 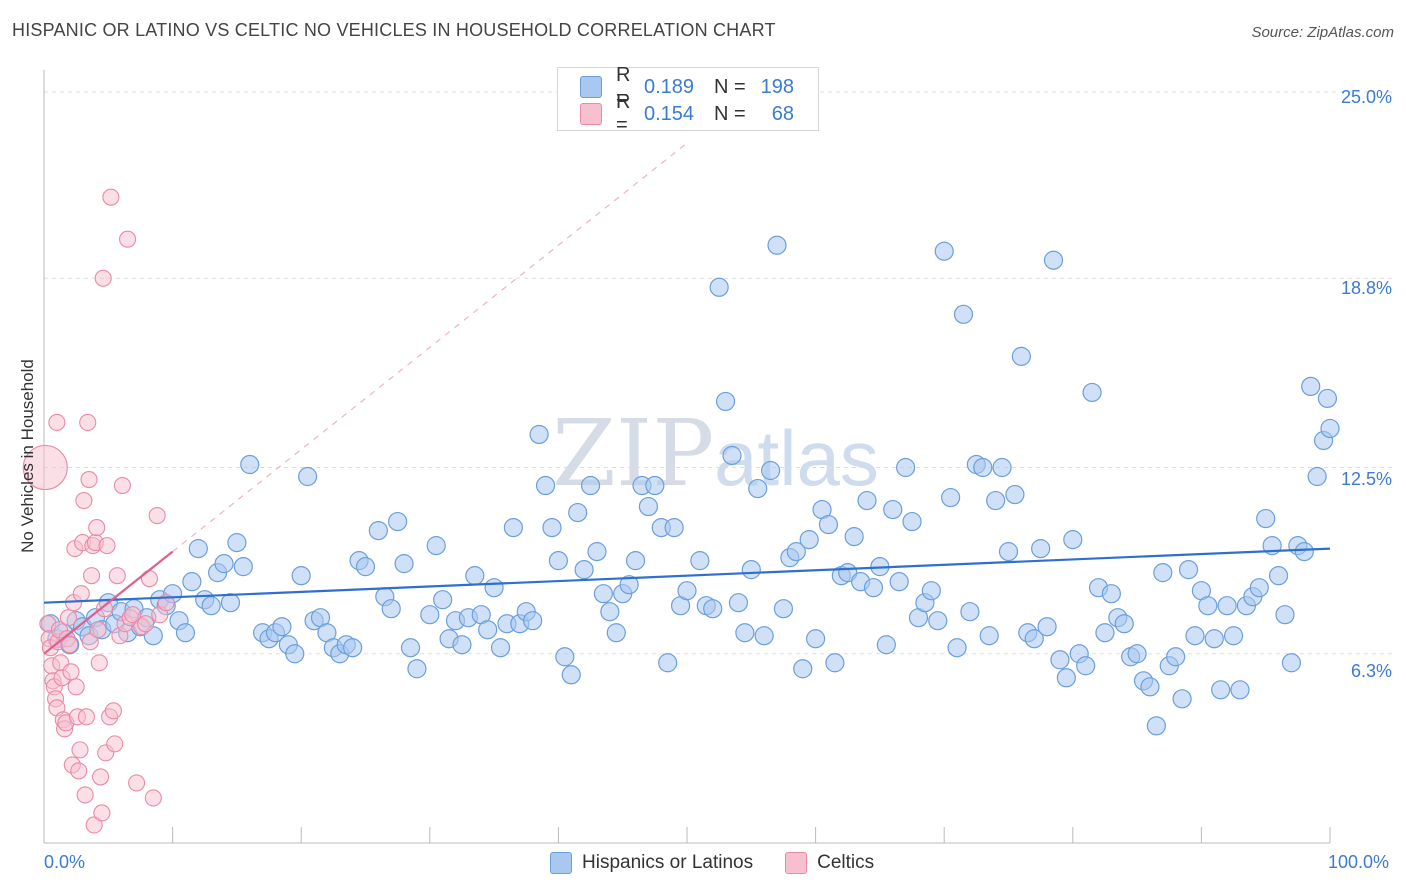 I want to click on r-label: R =, so click(x=623, y=86).